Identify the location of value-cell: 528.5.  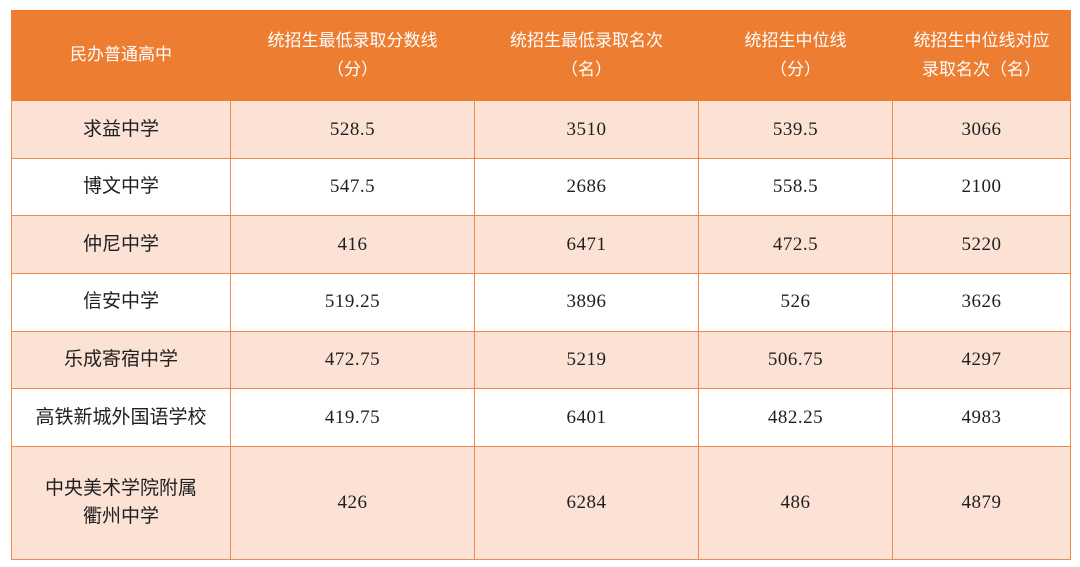
(352, 129).